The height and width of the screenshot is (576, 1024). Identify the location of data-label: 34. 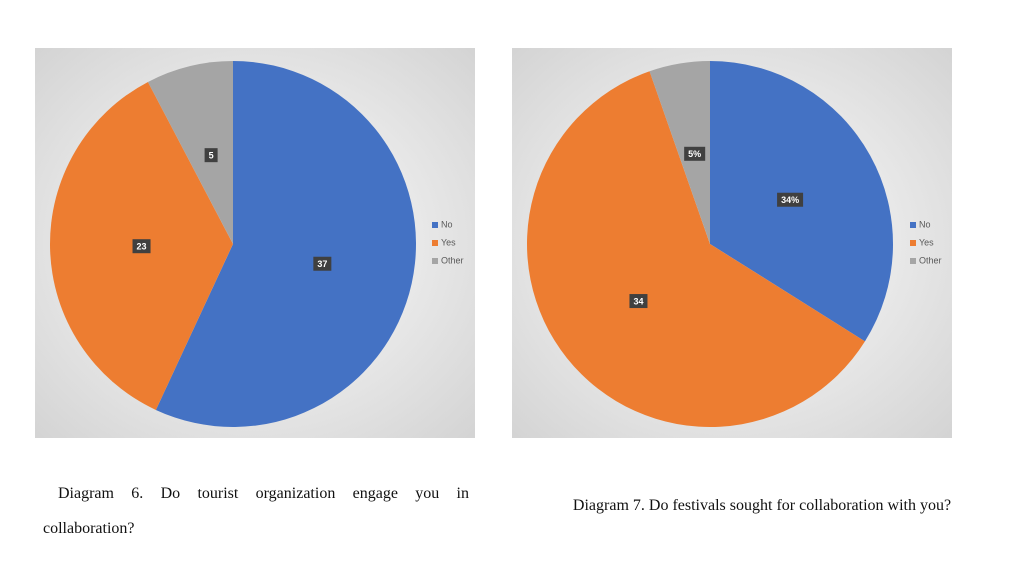
(638, 301).